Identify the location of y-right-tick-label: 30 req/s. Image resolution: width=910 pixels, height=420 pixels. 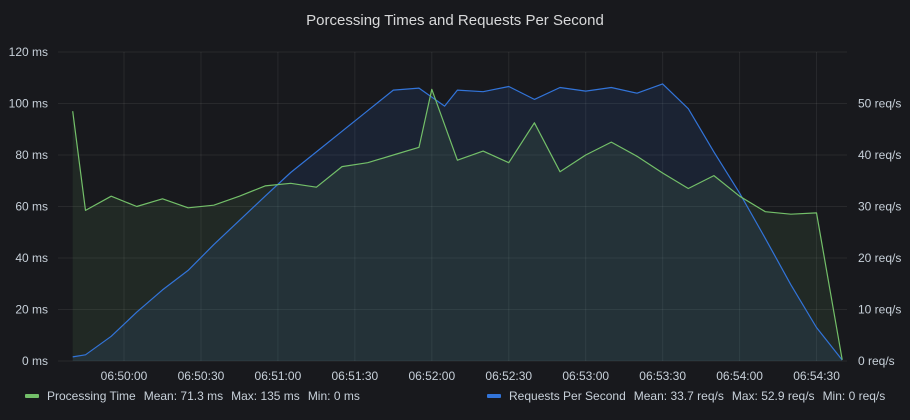
(879, 207).